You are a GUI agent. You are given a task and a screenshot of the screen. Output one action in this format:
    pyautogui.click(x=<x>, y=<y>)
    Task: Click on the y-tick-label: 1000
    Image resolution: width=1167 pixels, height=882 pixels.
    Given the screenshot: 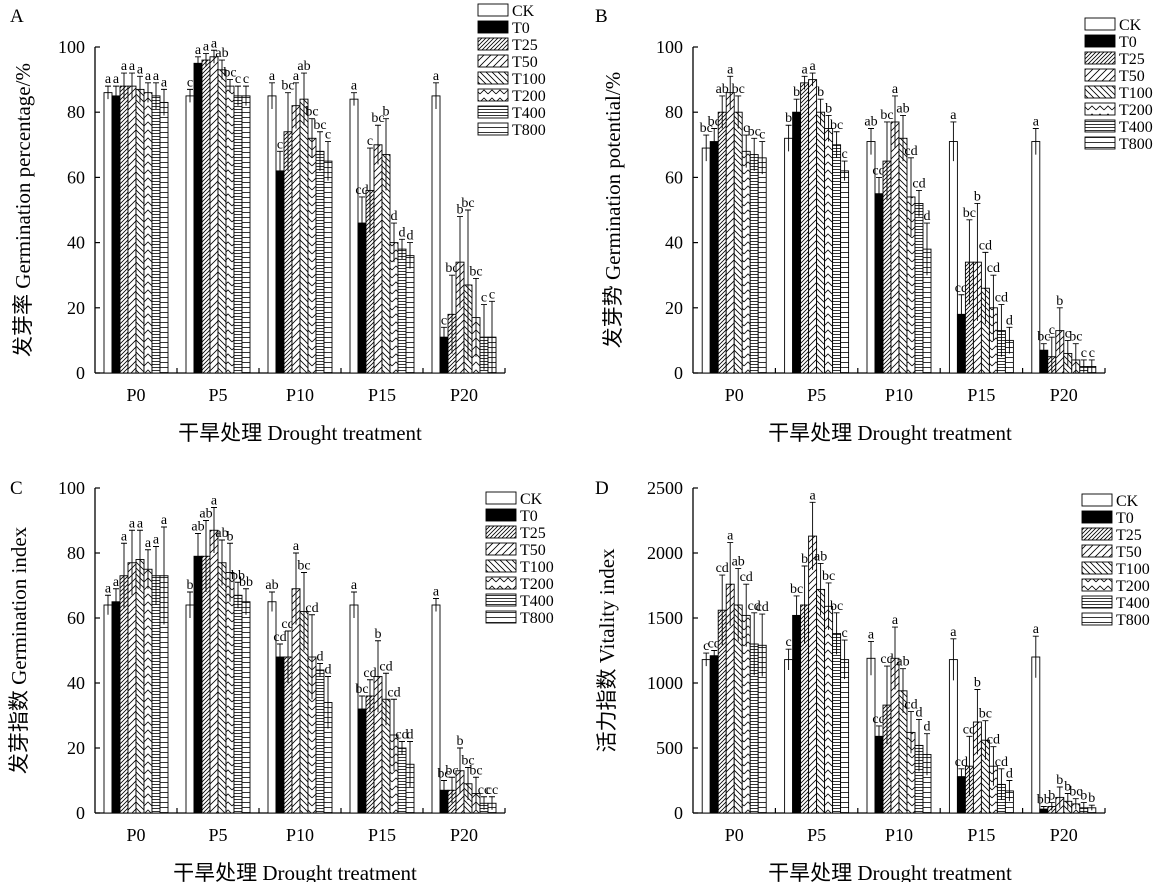 What is the action you would take?
    pyautogui.click(x=665, y=683)
    